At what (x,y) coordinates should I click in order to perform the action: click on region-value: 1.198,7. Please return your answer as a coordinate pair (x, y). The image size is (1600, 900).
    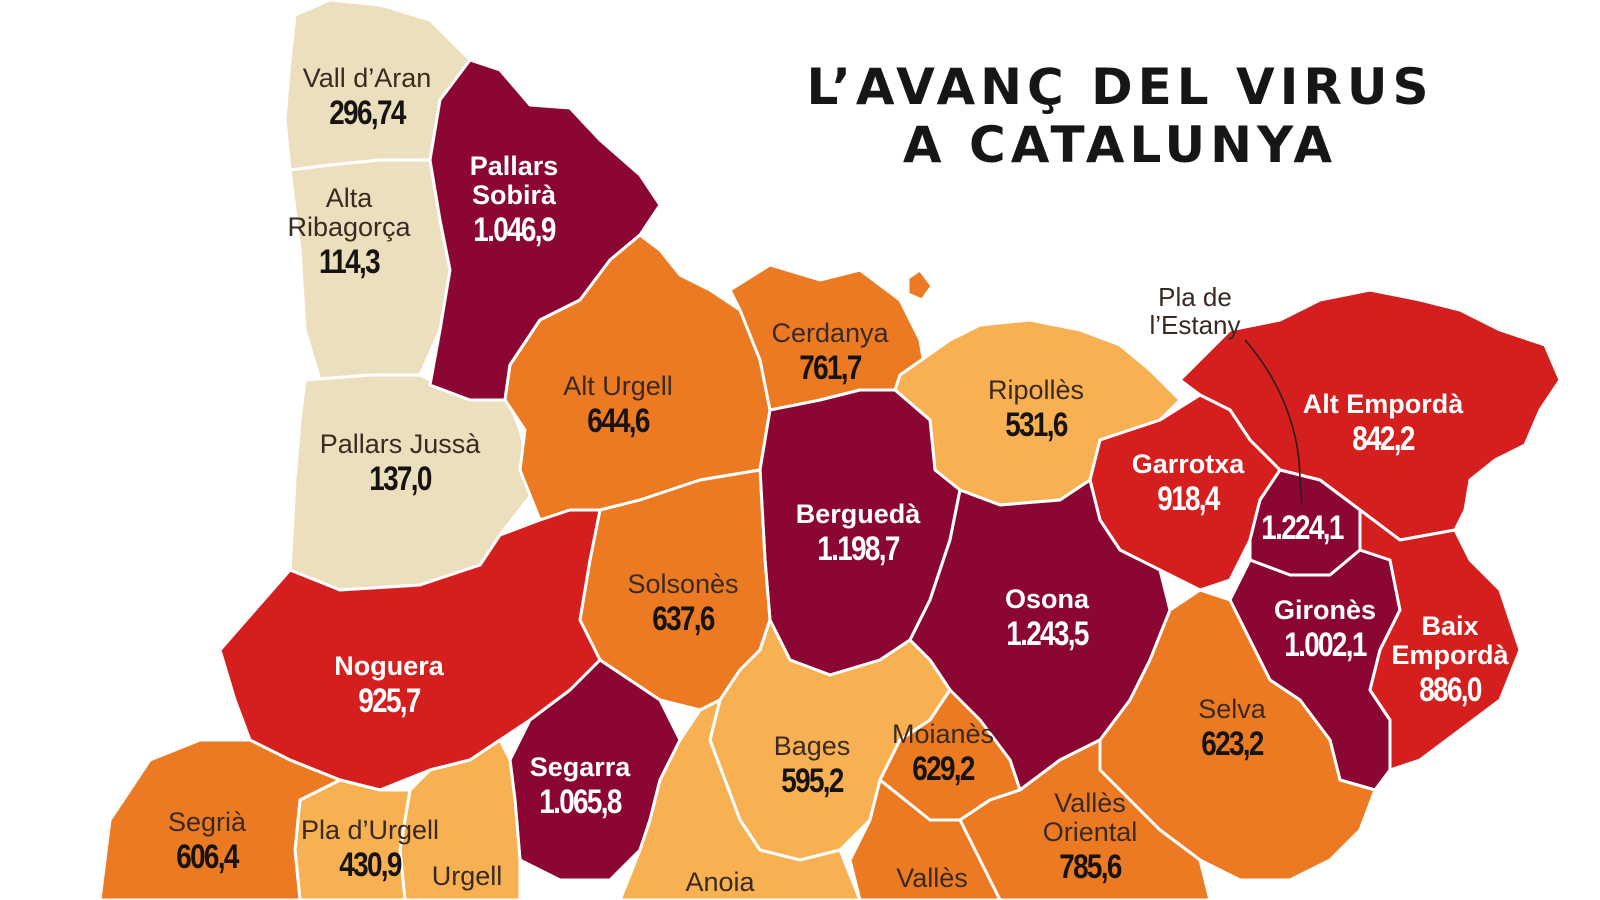
    Looking at the image, I should click on (858, 549).